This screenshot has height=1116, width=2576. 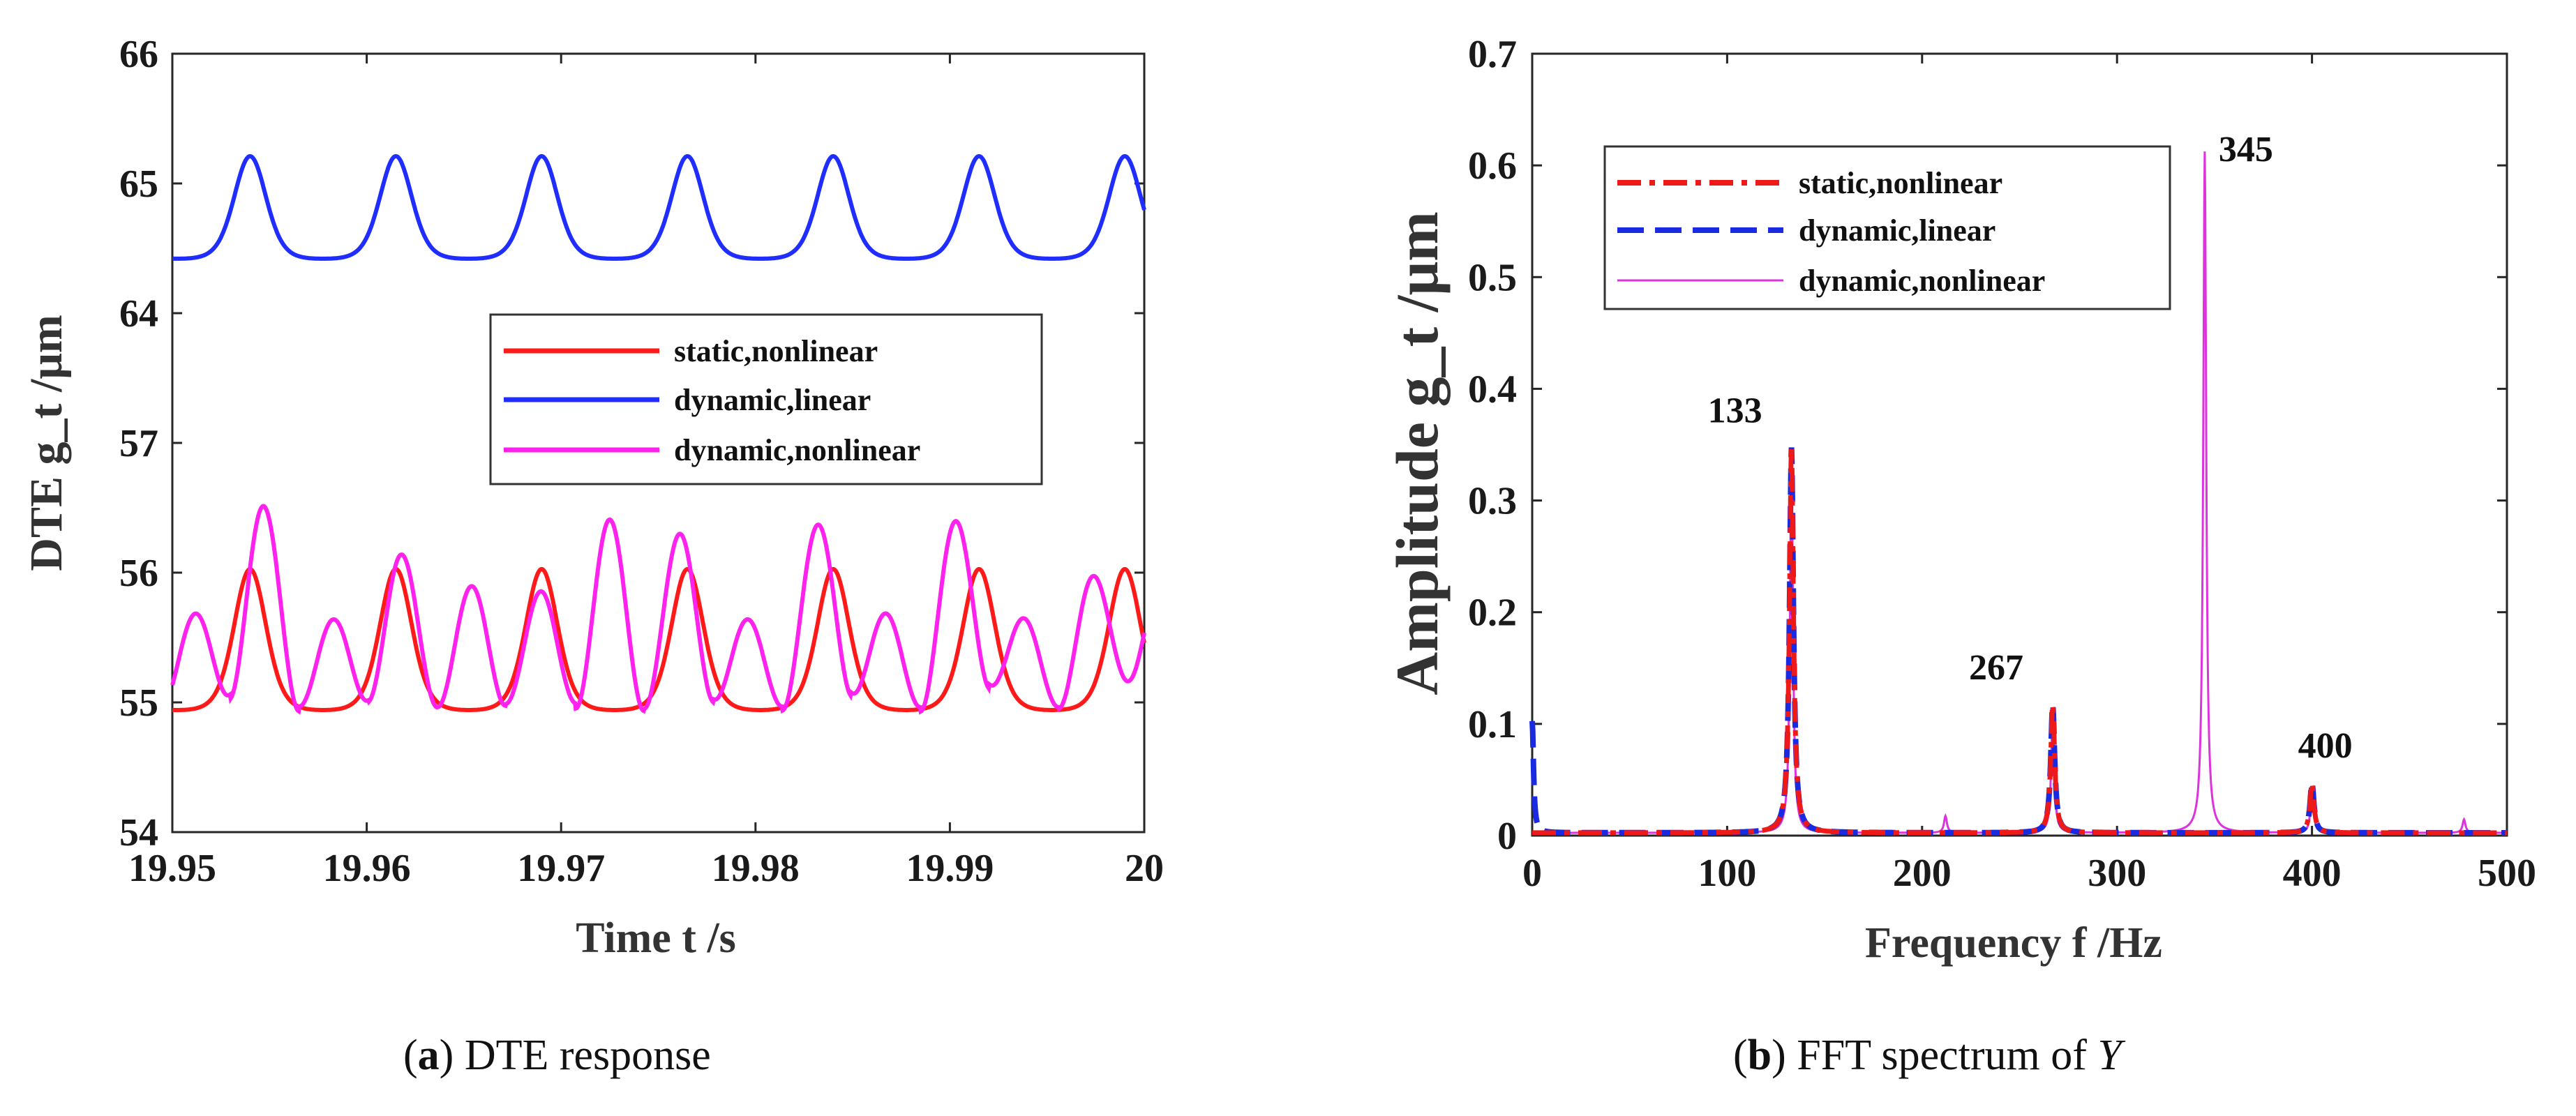 I want to click on y-tick-label-a: 64, so click(x=138, y=313).